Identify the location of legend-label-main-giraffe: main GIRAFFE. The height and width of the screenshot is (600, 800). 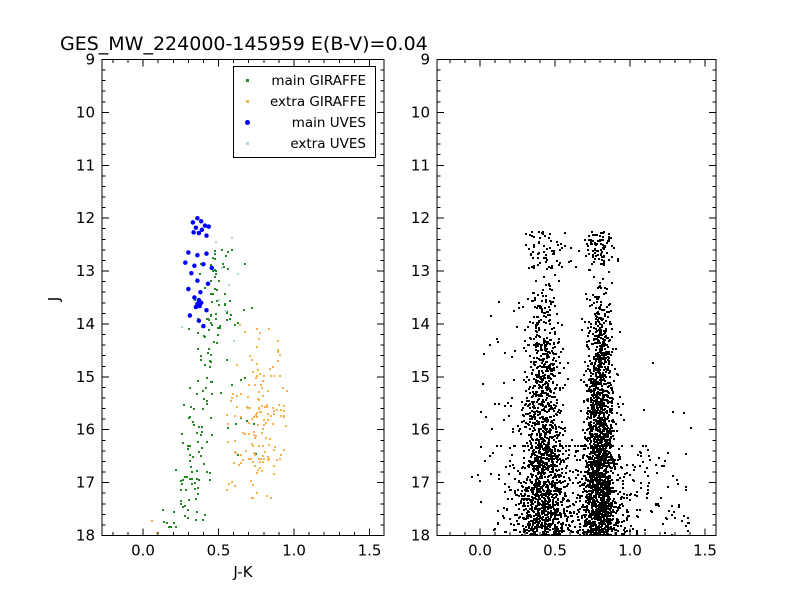
(318, 80).